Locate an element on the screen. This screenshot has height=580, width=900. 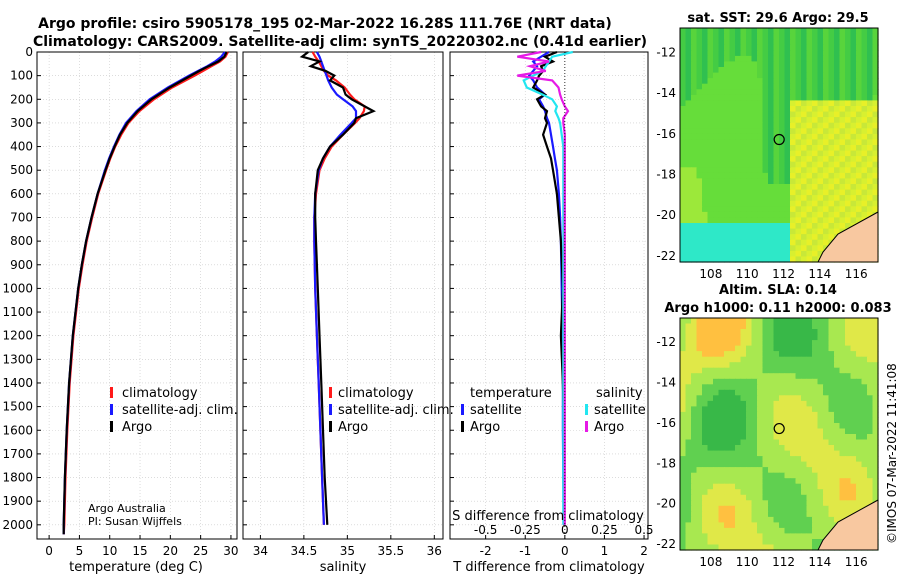
s-difference-label: S difference from climatology is located at coordinates (548, 516).